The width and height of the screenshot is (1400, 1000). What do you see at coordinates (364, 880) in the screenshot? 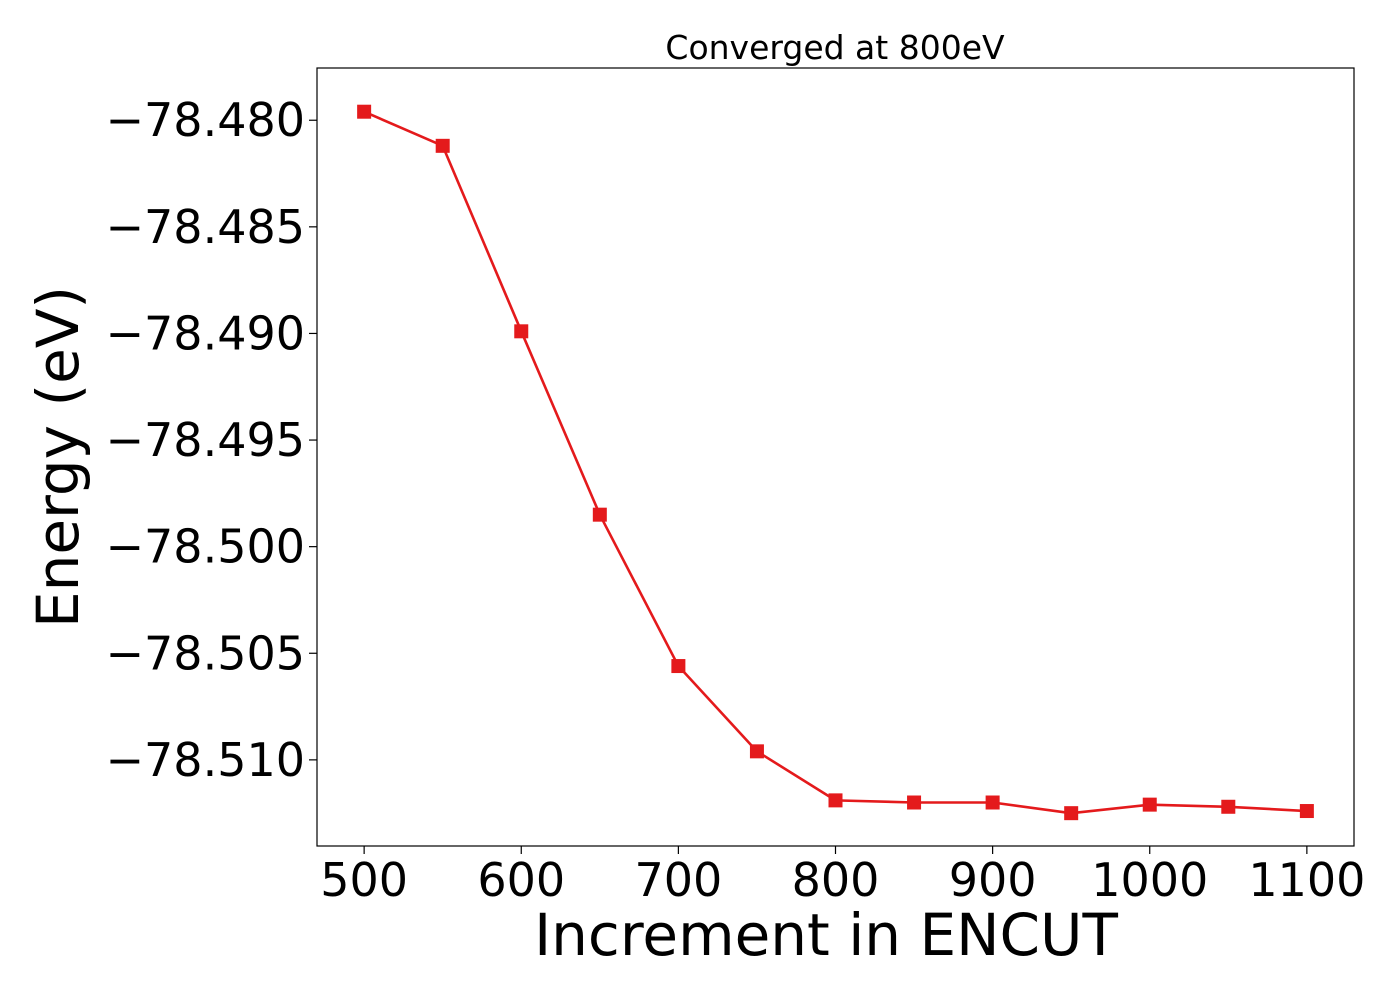
I see `x-tick-label: 500` at bounding box center [364, 880].